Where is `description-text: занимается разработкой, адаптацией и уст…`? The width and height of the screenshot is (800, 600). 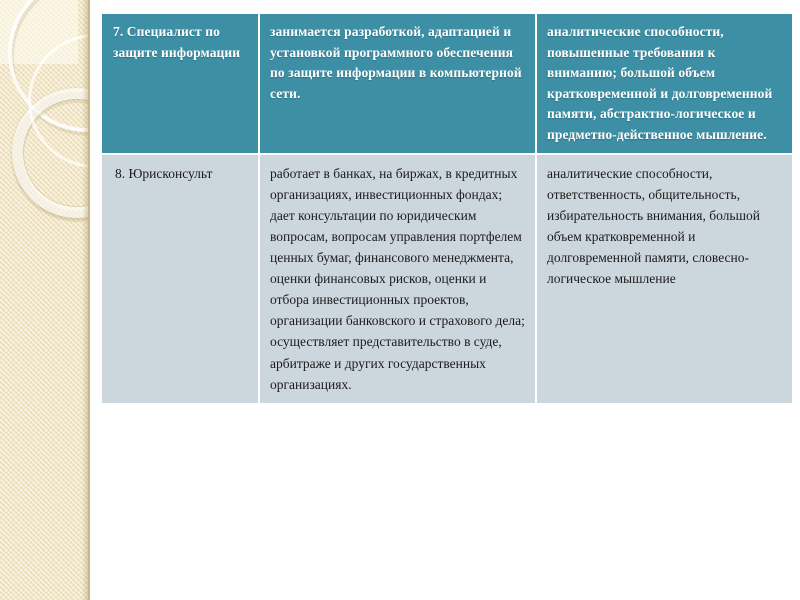
description-text: занимается разработкой, адаптацией и уст… is located at coordinates (396, 62).